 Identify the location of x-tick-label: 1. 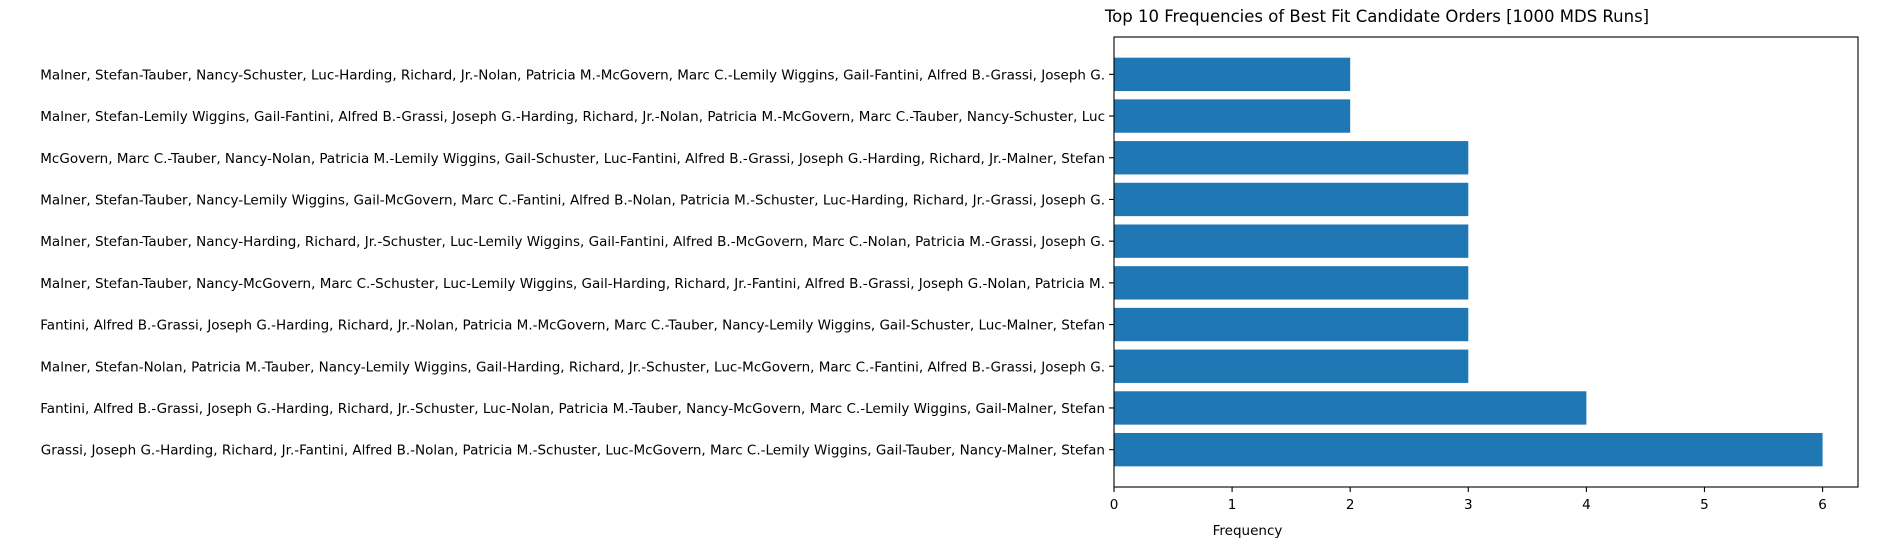
(1232, 505).